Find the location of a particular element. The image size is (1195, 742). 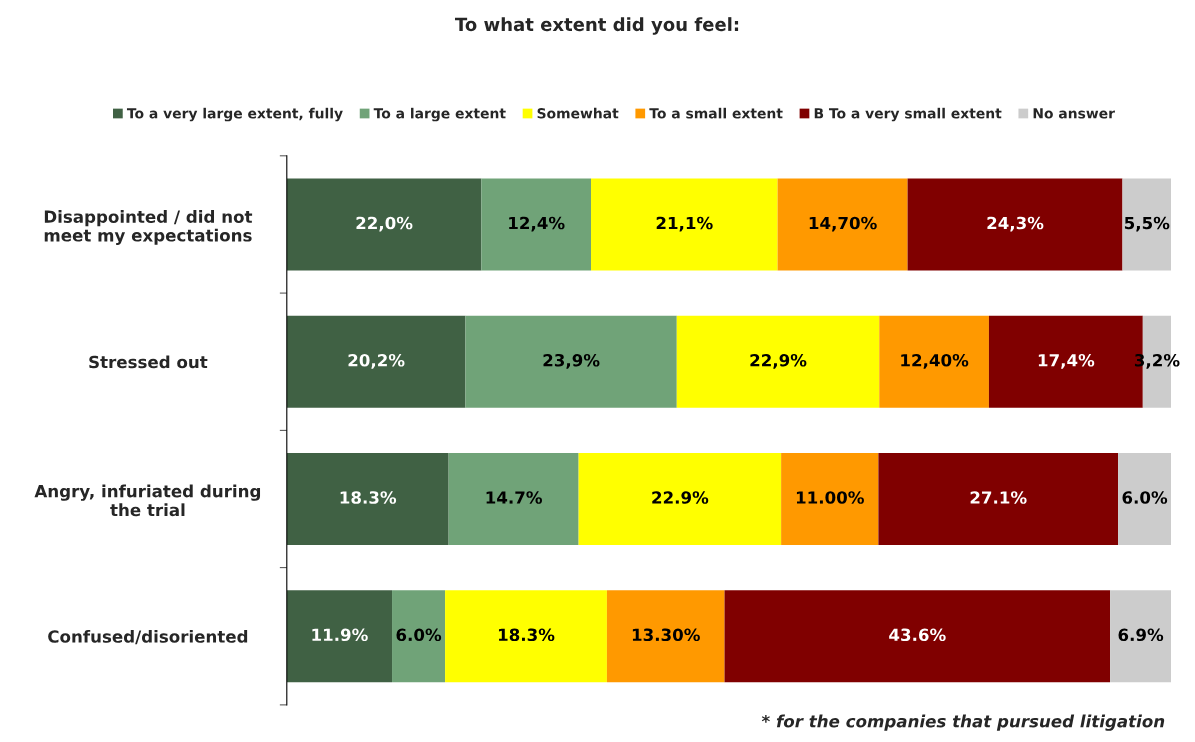

data-label: 12,4% is located at coordinates (537, 224).